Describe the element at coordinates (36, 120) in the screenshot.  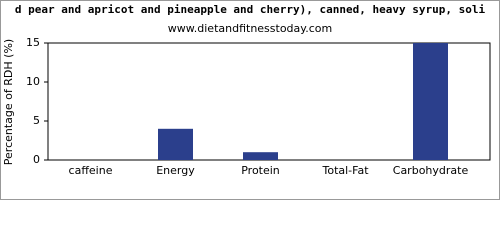
I see `y-tick-label: 5` at that location.